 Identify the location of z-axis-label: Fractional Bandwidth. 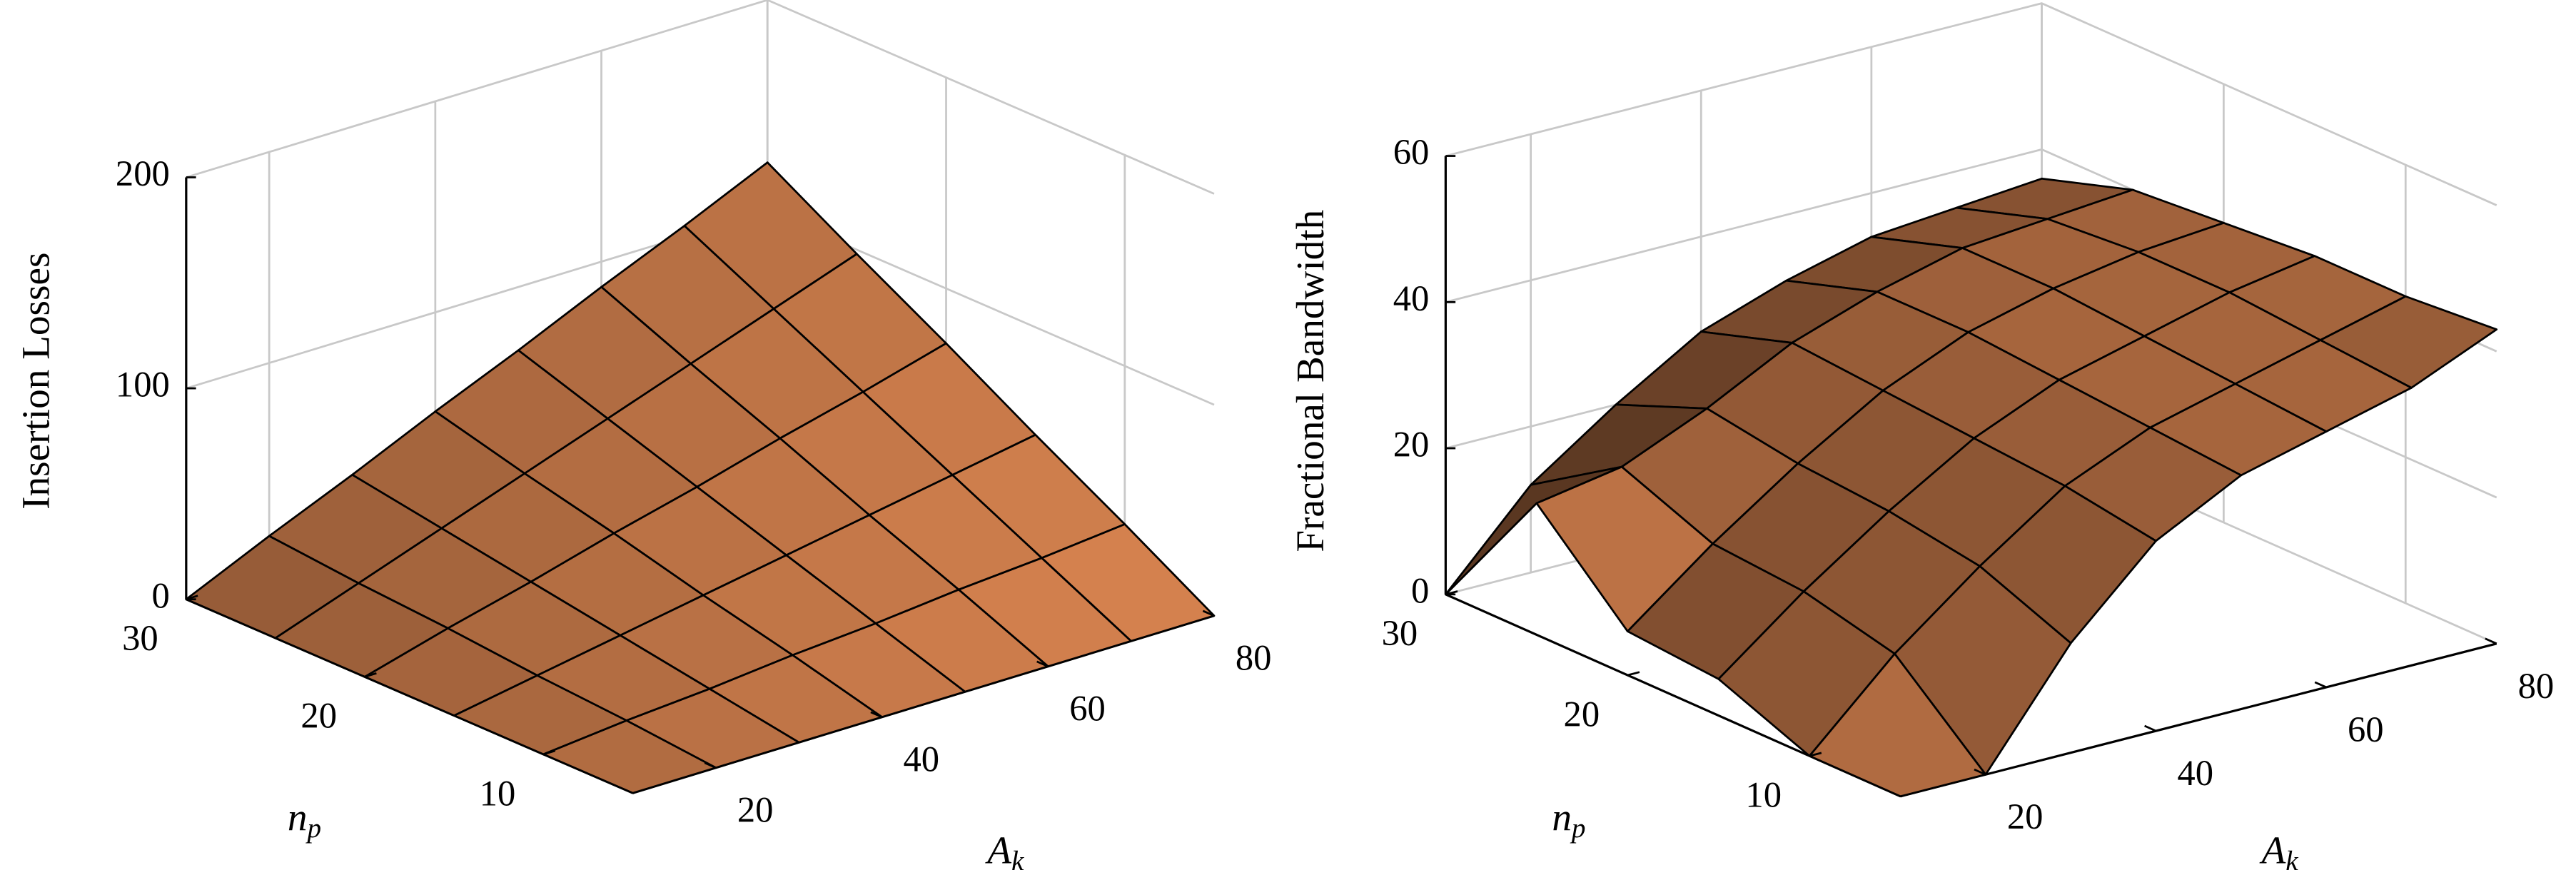
(1310, 381).